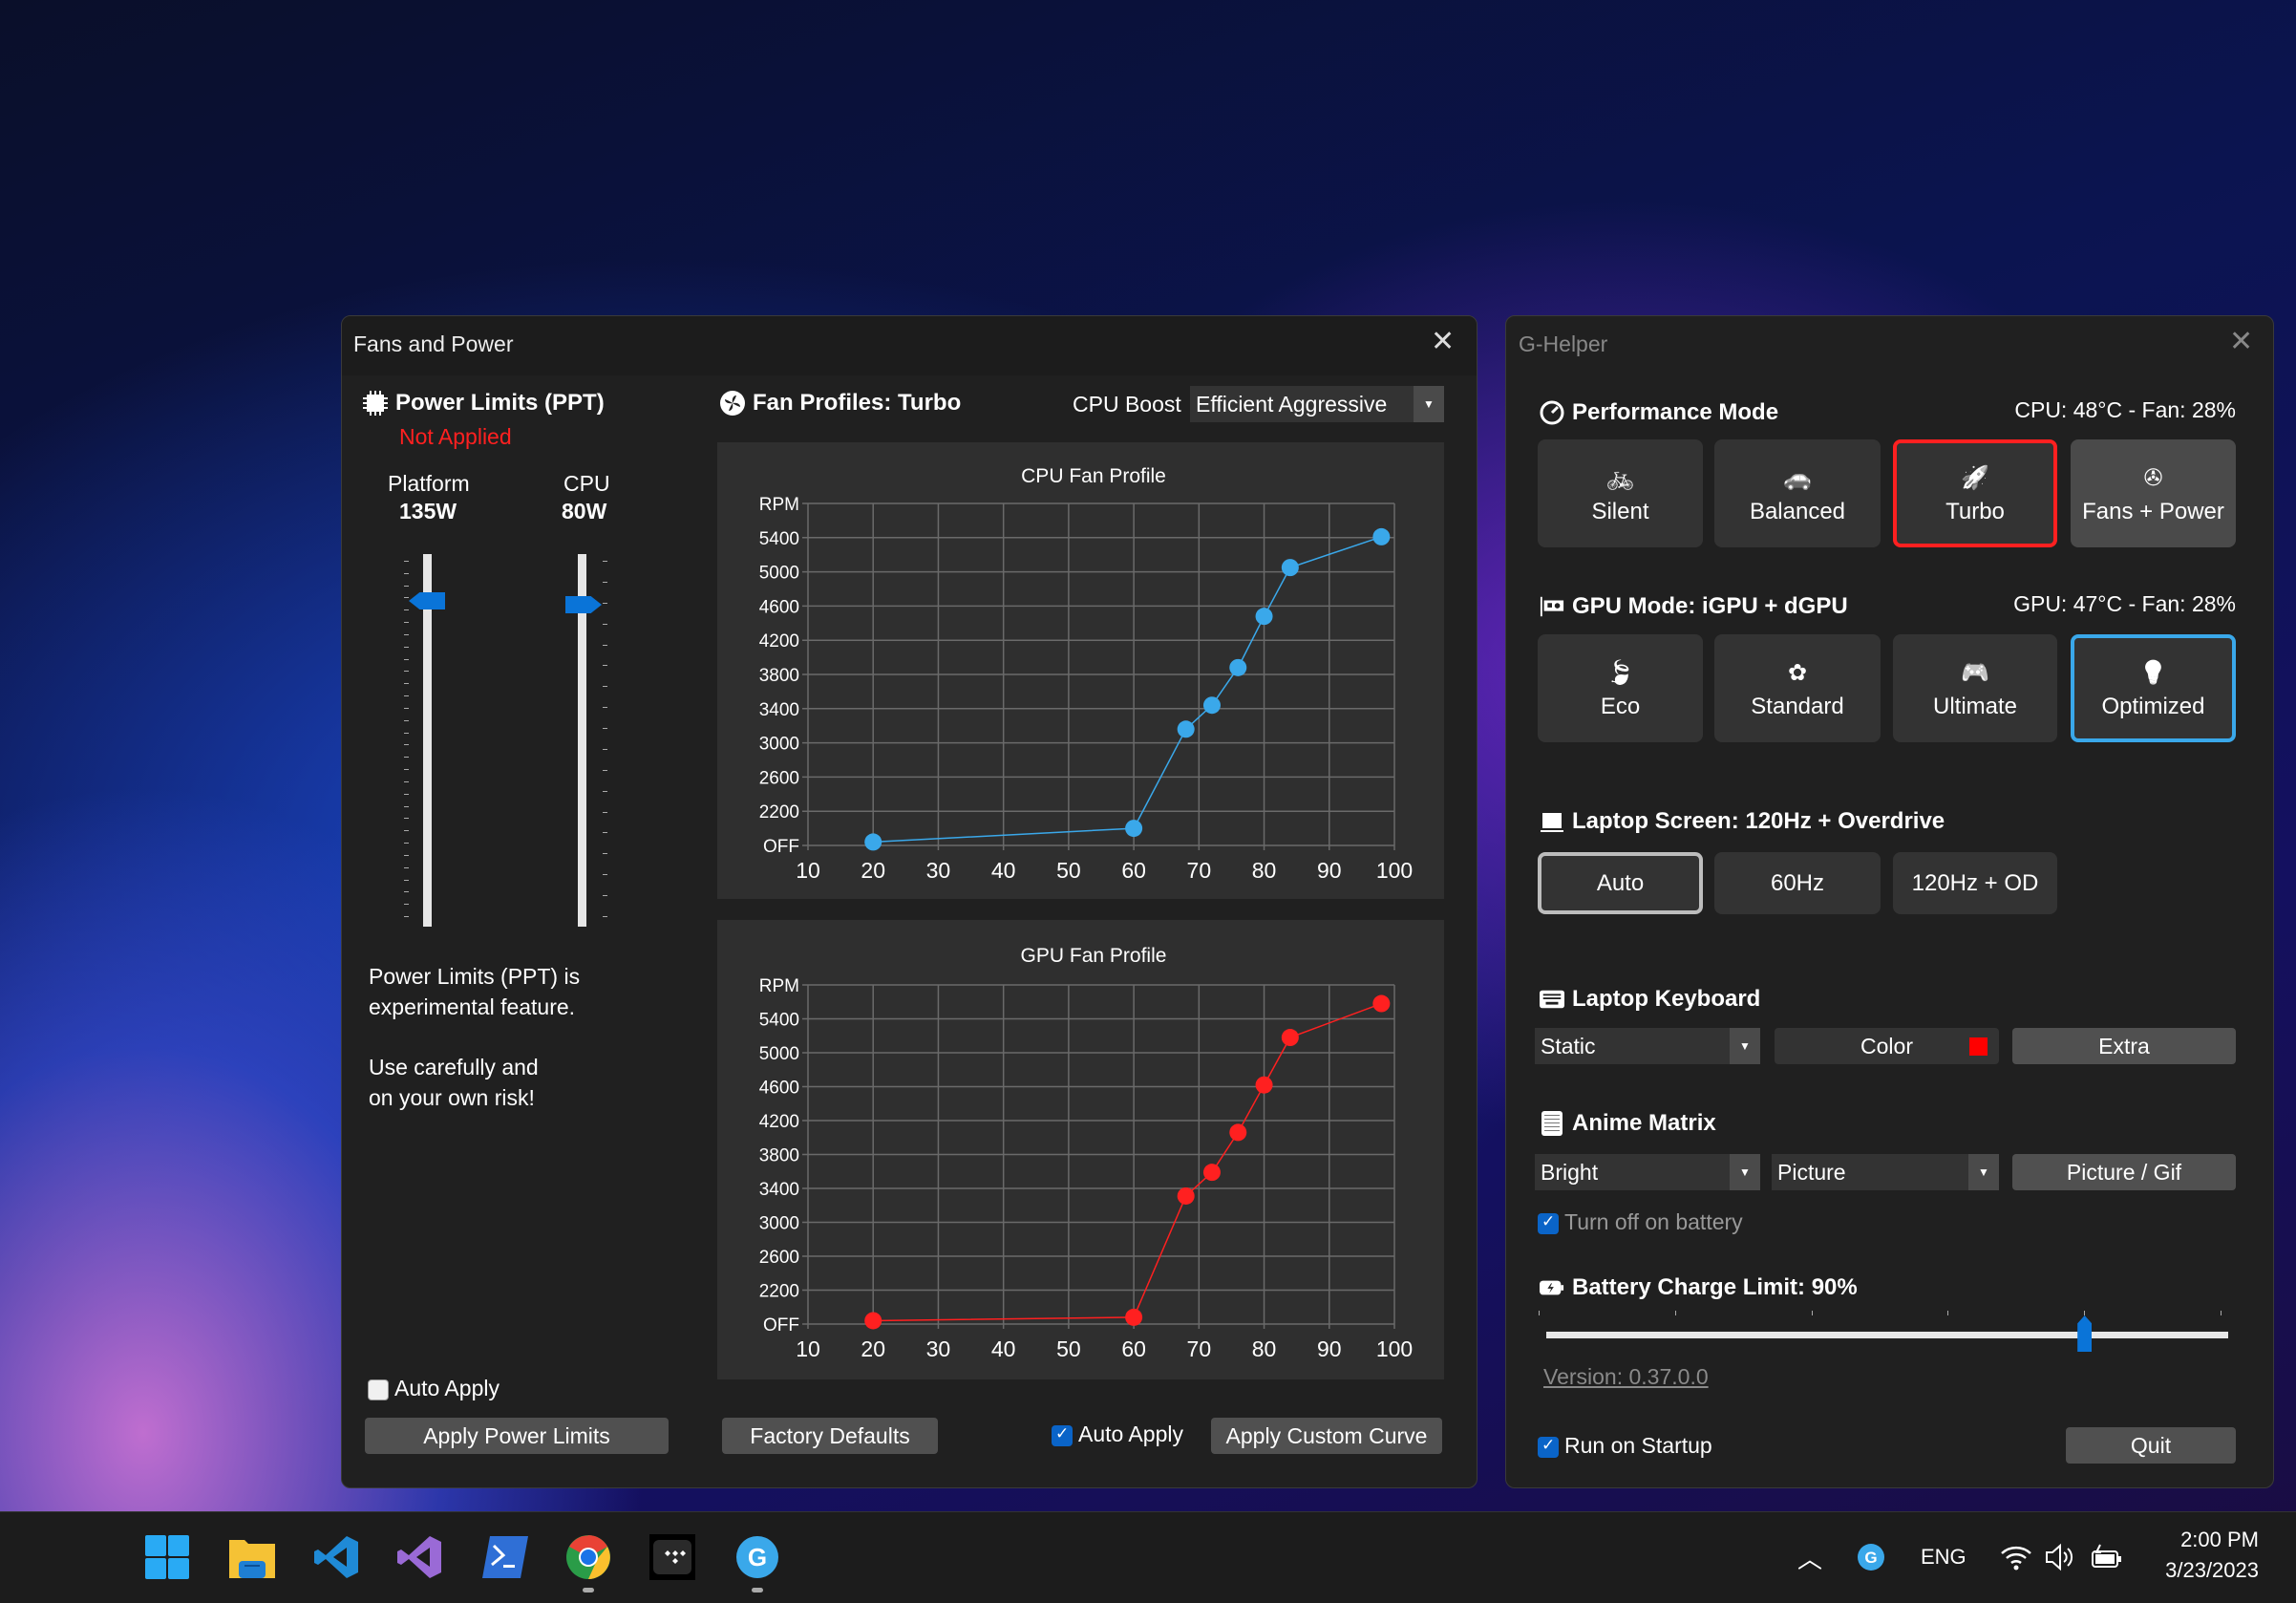 The height and width of the screenshot is (1603, 2296). I want to click on y-tick-label: 2600, so click(779, 1258).